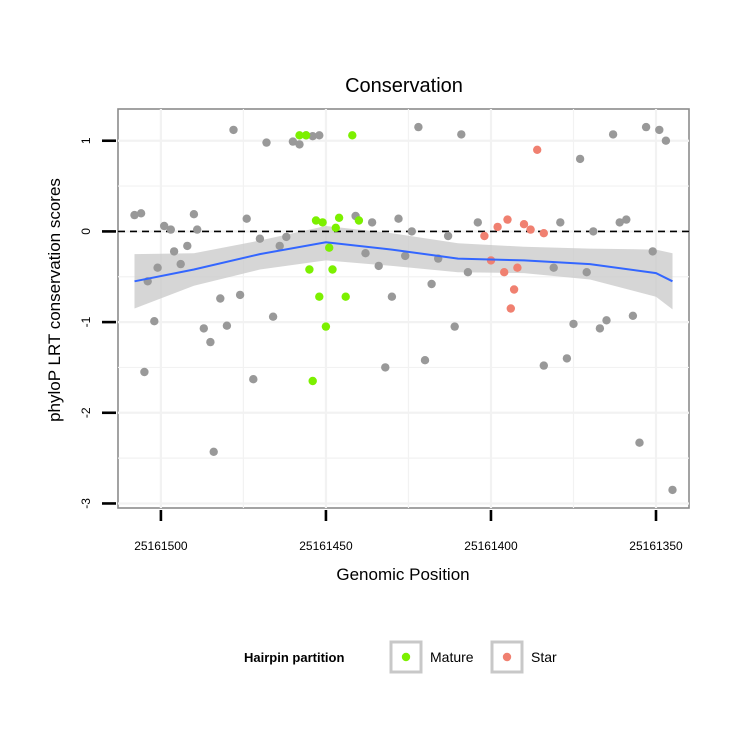 This screenshot has height=750, width=750. Describe the element at coordinates (402, 574) in the screenshot. I see `x-axis-title: Genomic Position` at that location.